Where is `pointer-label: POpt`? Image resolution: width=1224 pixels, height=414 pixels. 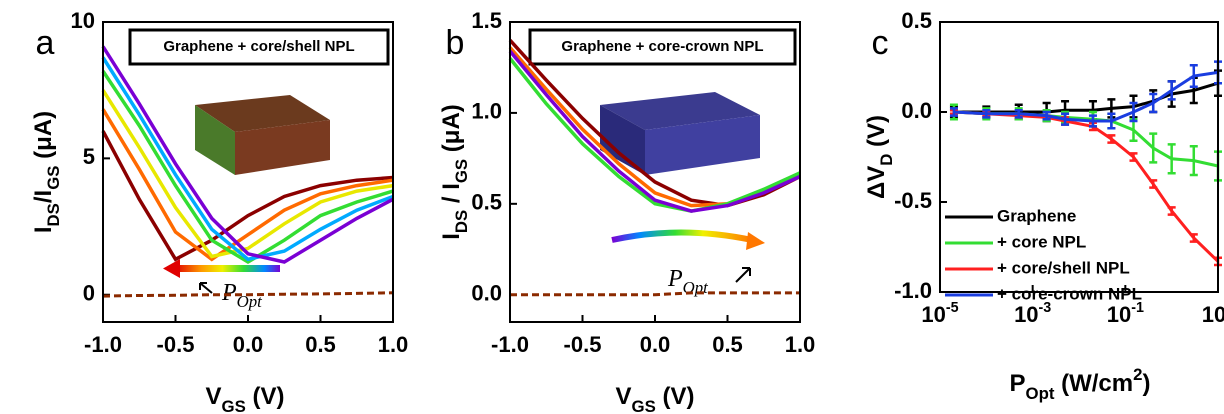 pointer-label: POpt is located at coordinates (241, 296).